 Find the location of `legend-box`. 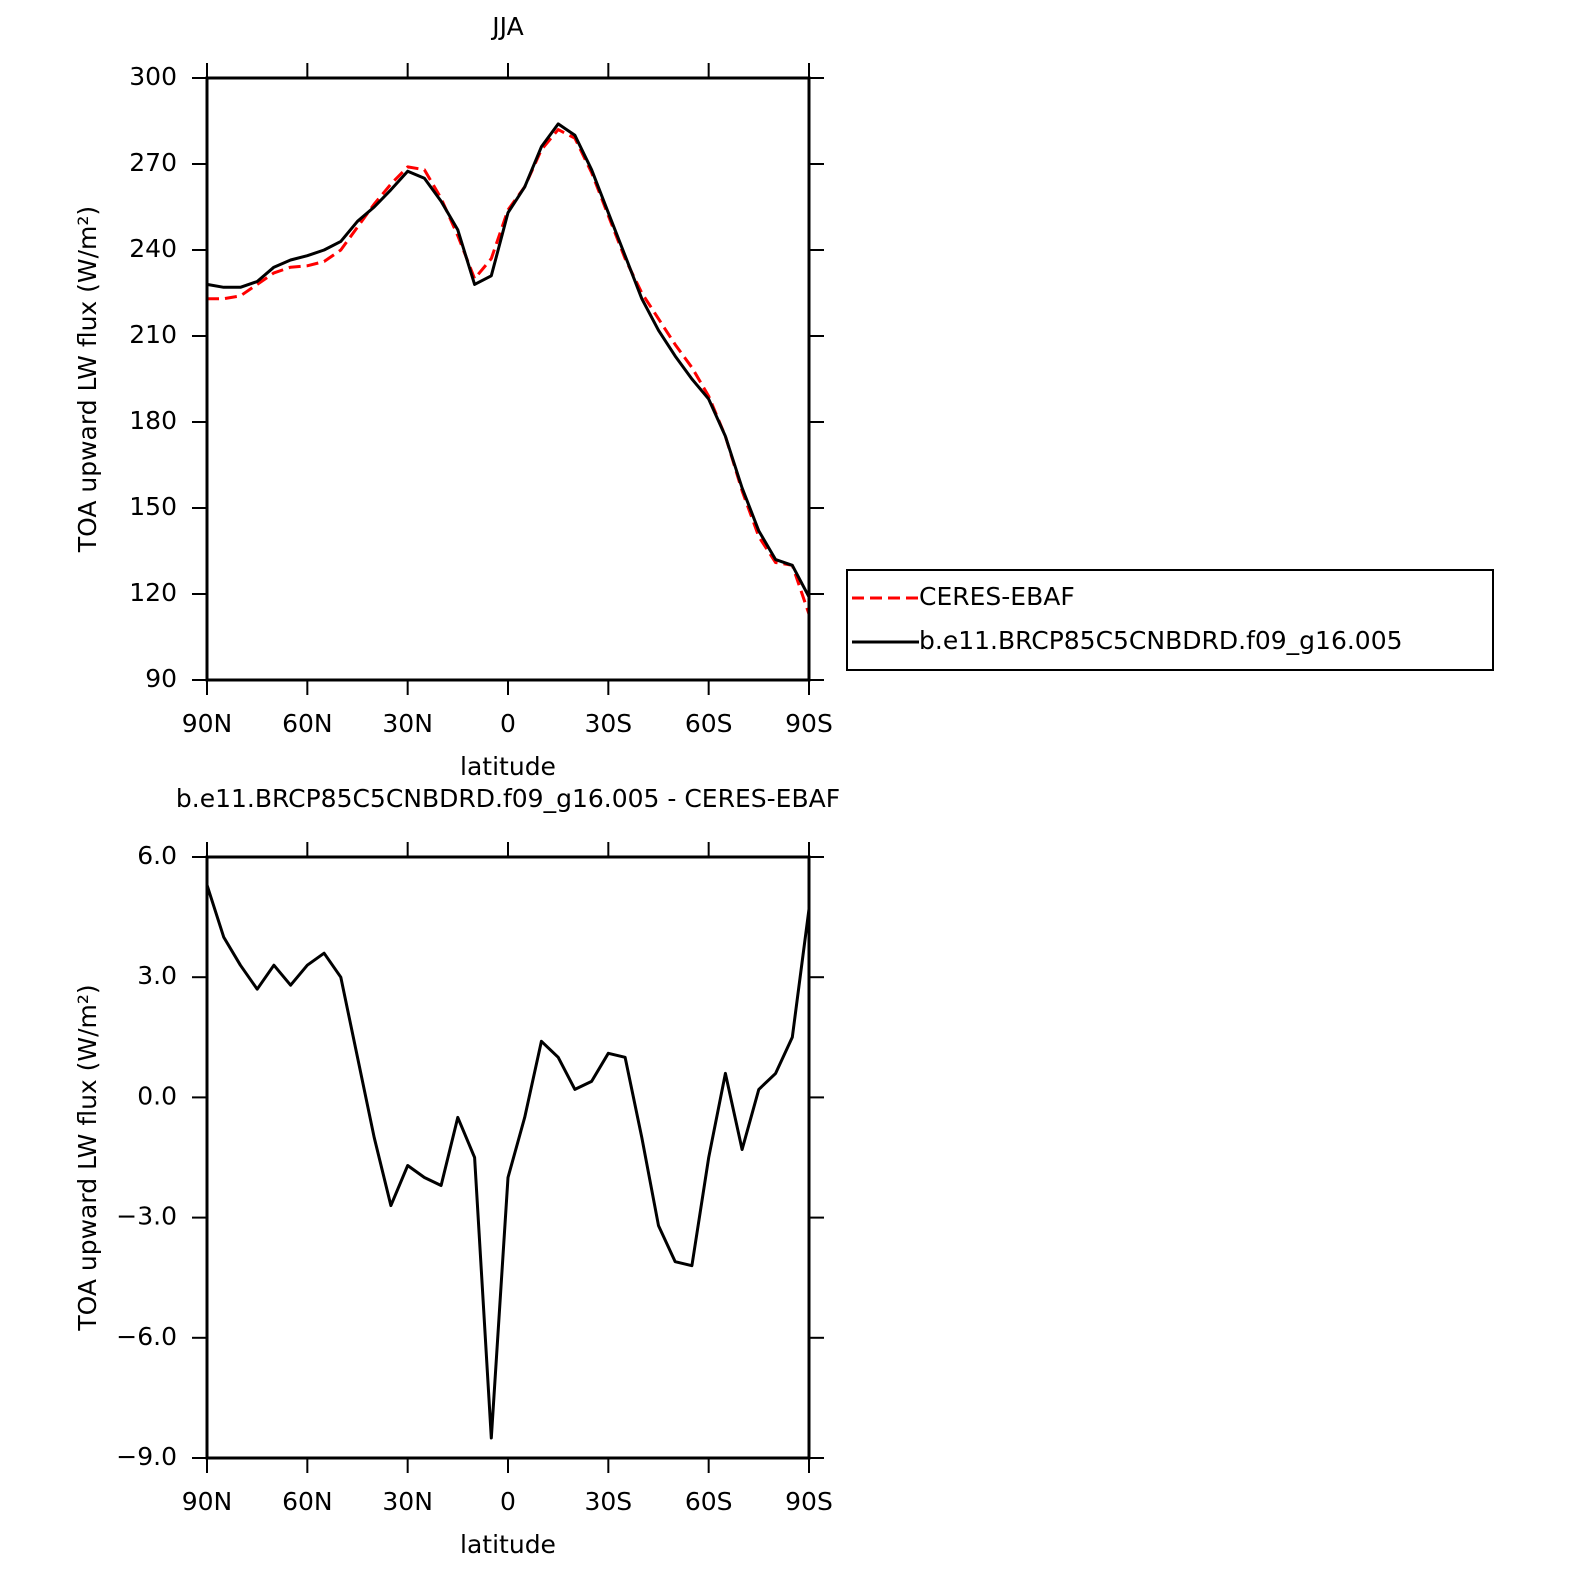

legend-box is located at coordinates (1170, 620).